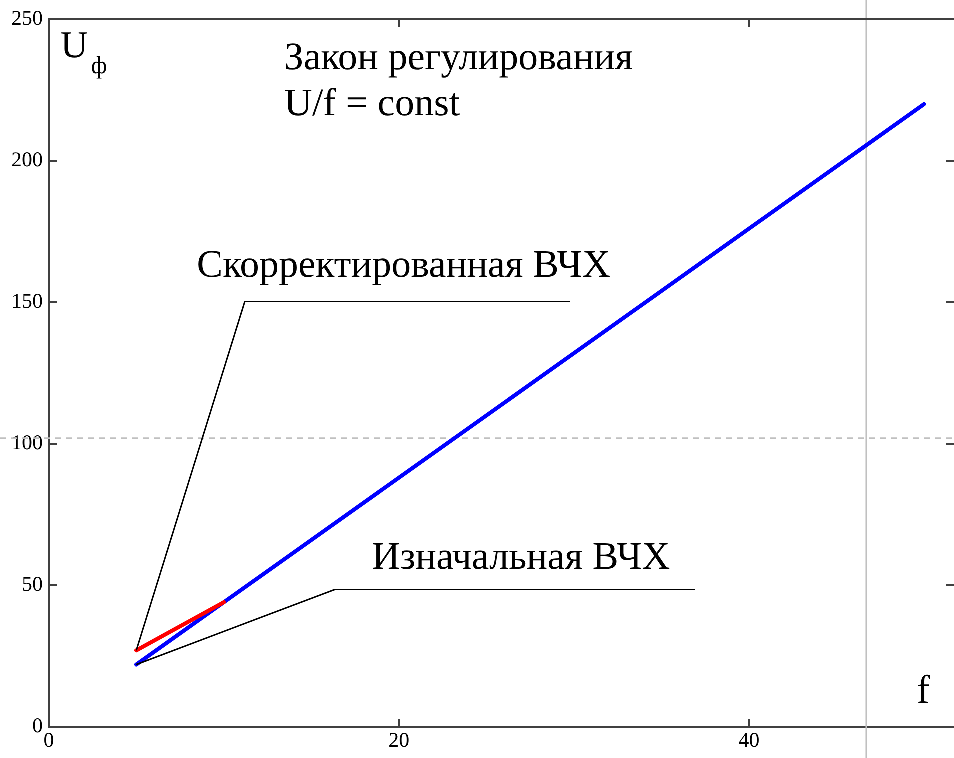  What do you see at coordinates (27, 160) in the screenshot?
I see `y-tick-label: 200` at bounding box center [27, 160].